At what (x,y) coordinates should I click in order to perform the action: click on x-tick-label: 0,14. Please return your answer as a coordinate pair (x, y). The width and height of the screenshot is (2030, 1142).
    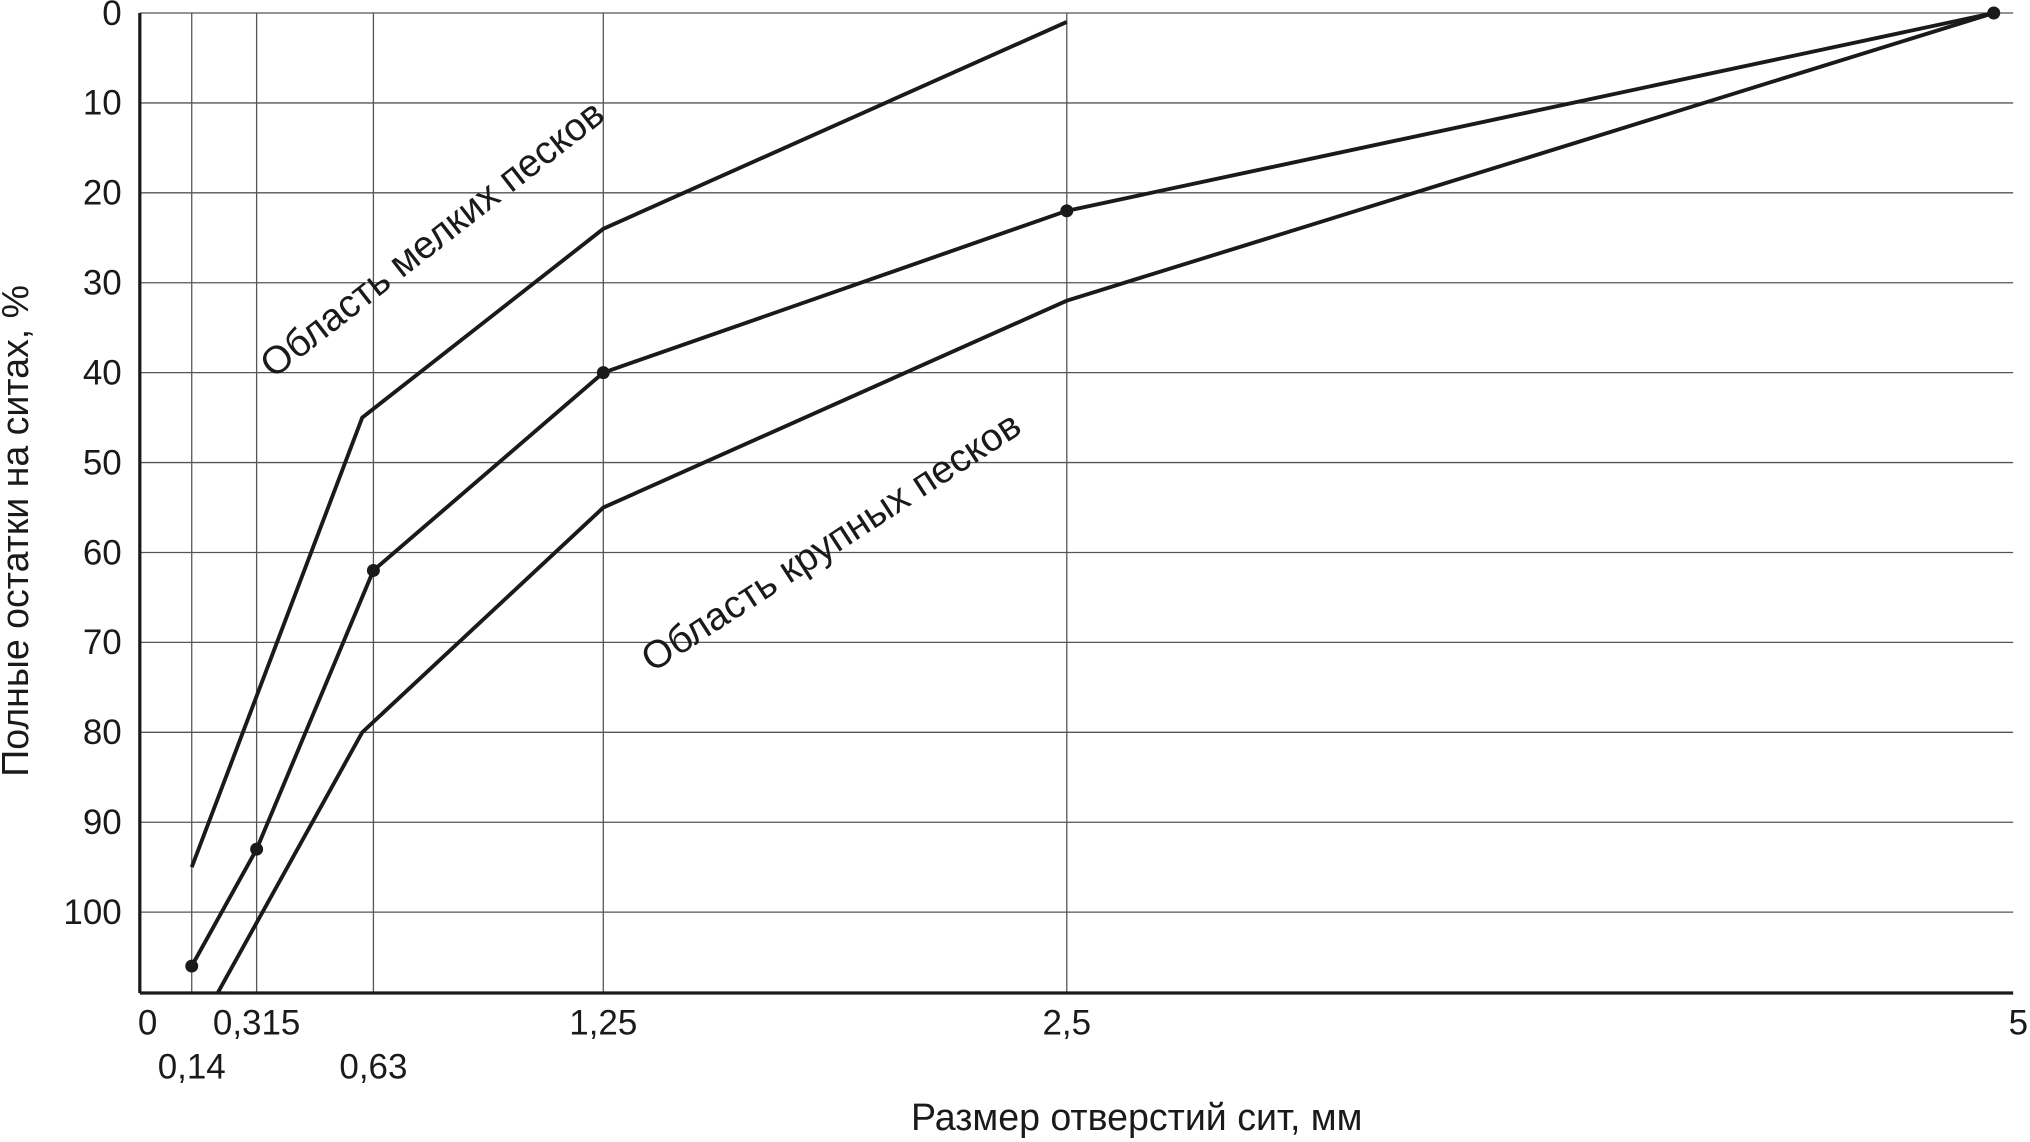
    Looking at the image, I should click on (192, 1067).